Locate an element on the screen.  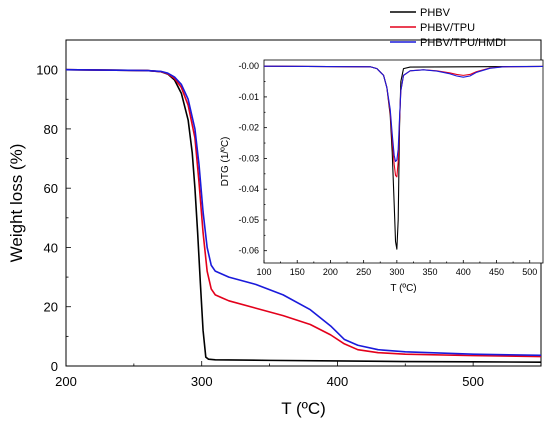
inset-x-tick-label: 250 is located at coordinates (363, 272).